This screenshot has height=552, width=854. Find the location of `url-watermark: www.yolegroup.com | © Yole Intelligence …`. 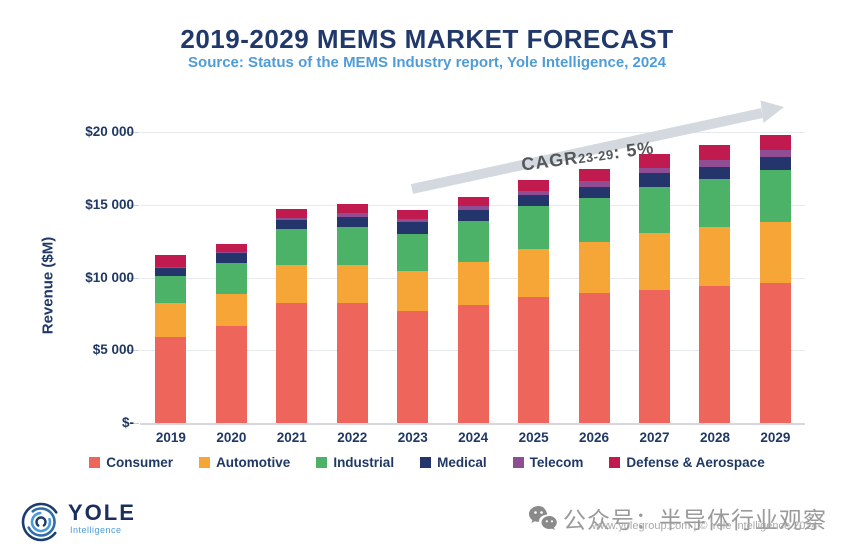

url-watermark: www.yolegroup.com | © Yole Intelligence … is located at coordinates (705, 526).